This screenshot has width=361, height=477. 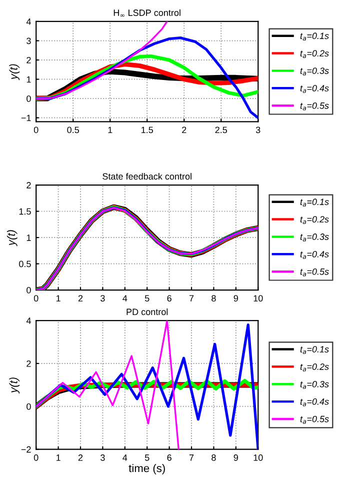 What do you see at coordinates (26, 449) in the screenshot?
I see `y-tick-label: −2` at bounding box center [26, 449].